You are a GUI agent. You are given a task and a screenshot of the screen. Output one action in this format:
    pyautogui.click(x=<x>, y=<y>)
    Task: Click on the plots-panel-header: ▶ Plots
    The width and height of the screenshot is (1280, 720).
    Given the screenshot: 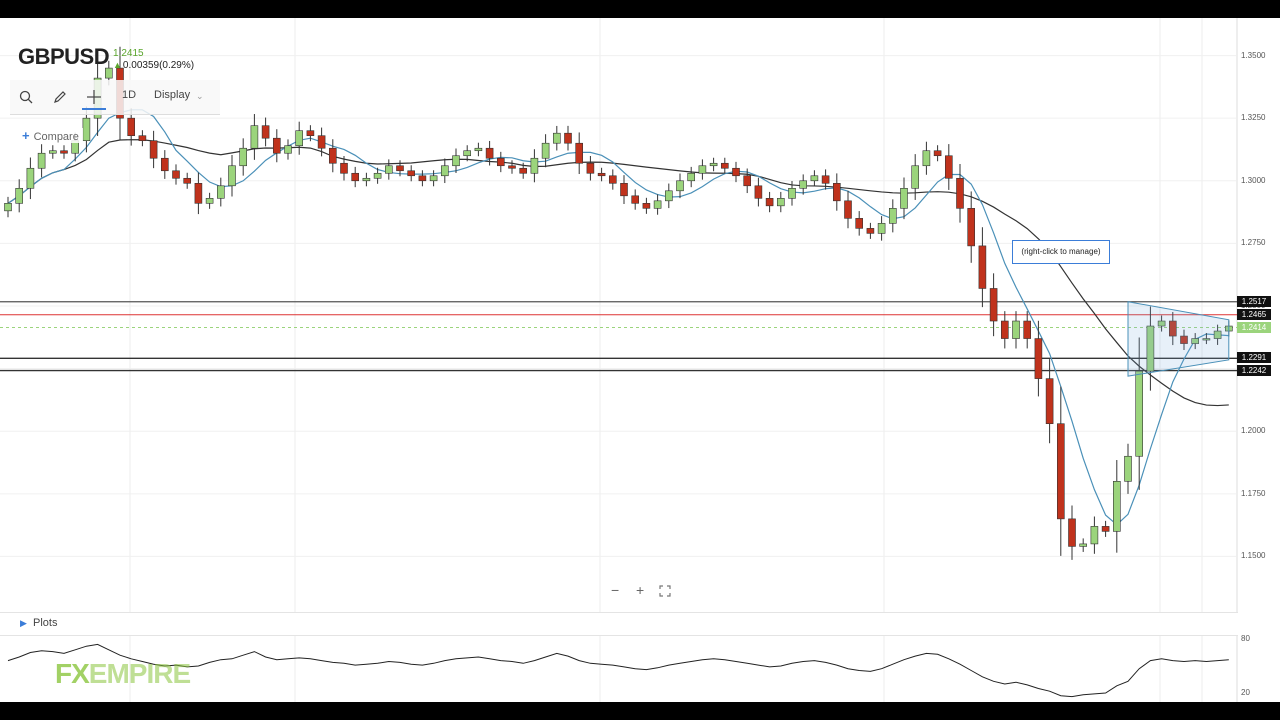 What is the action you would take?
    pyautogui.click(x=619, y=624)
    